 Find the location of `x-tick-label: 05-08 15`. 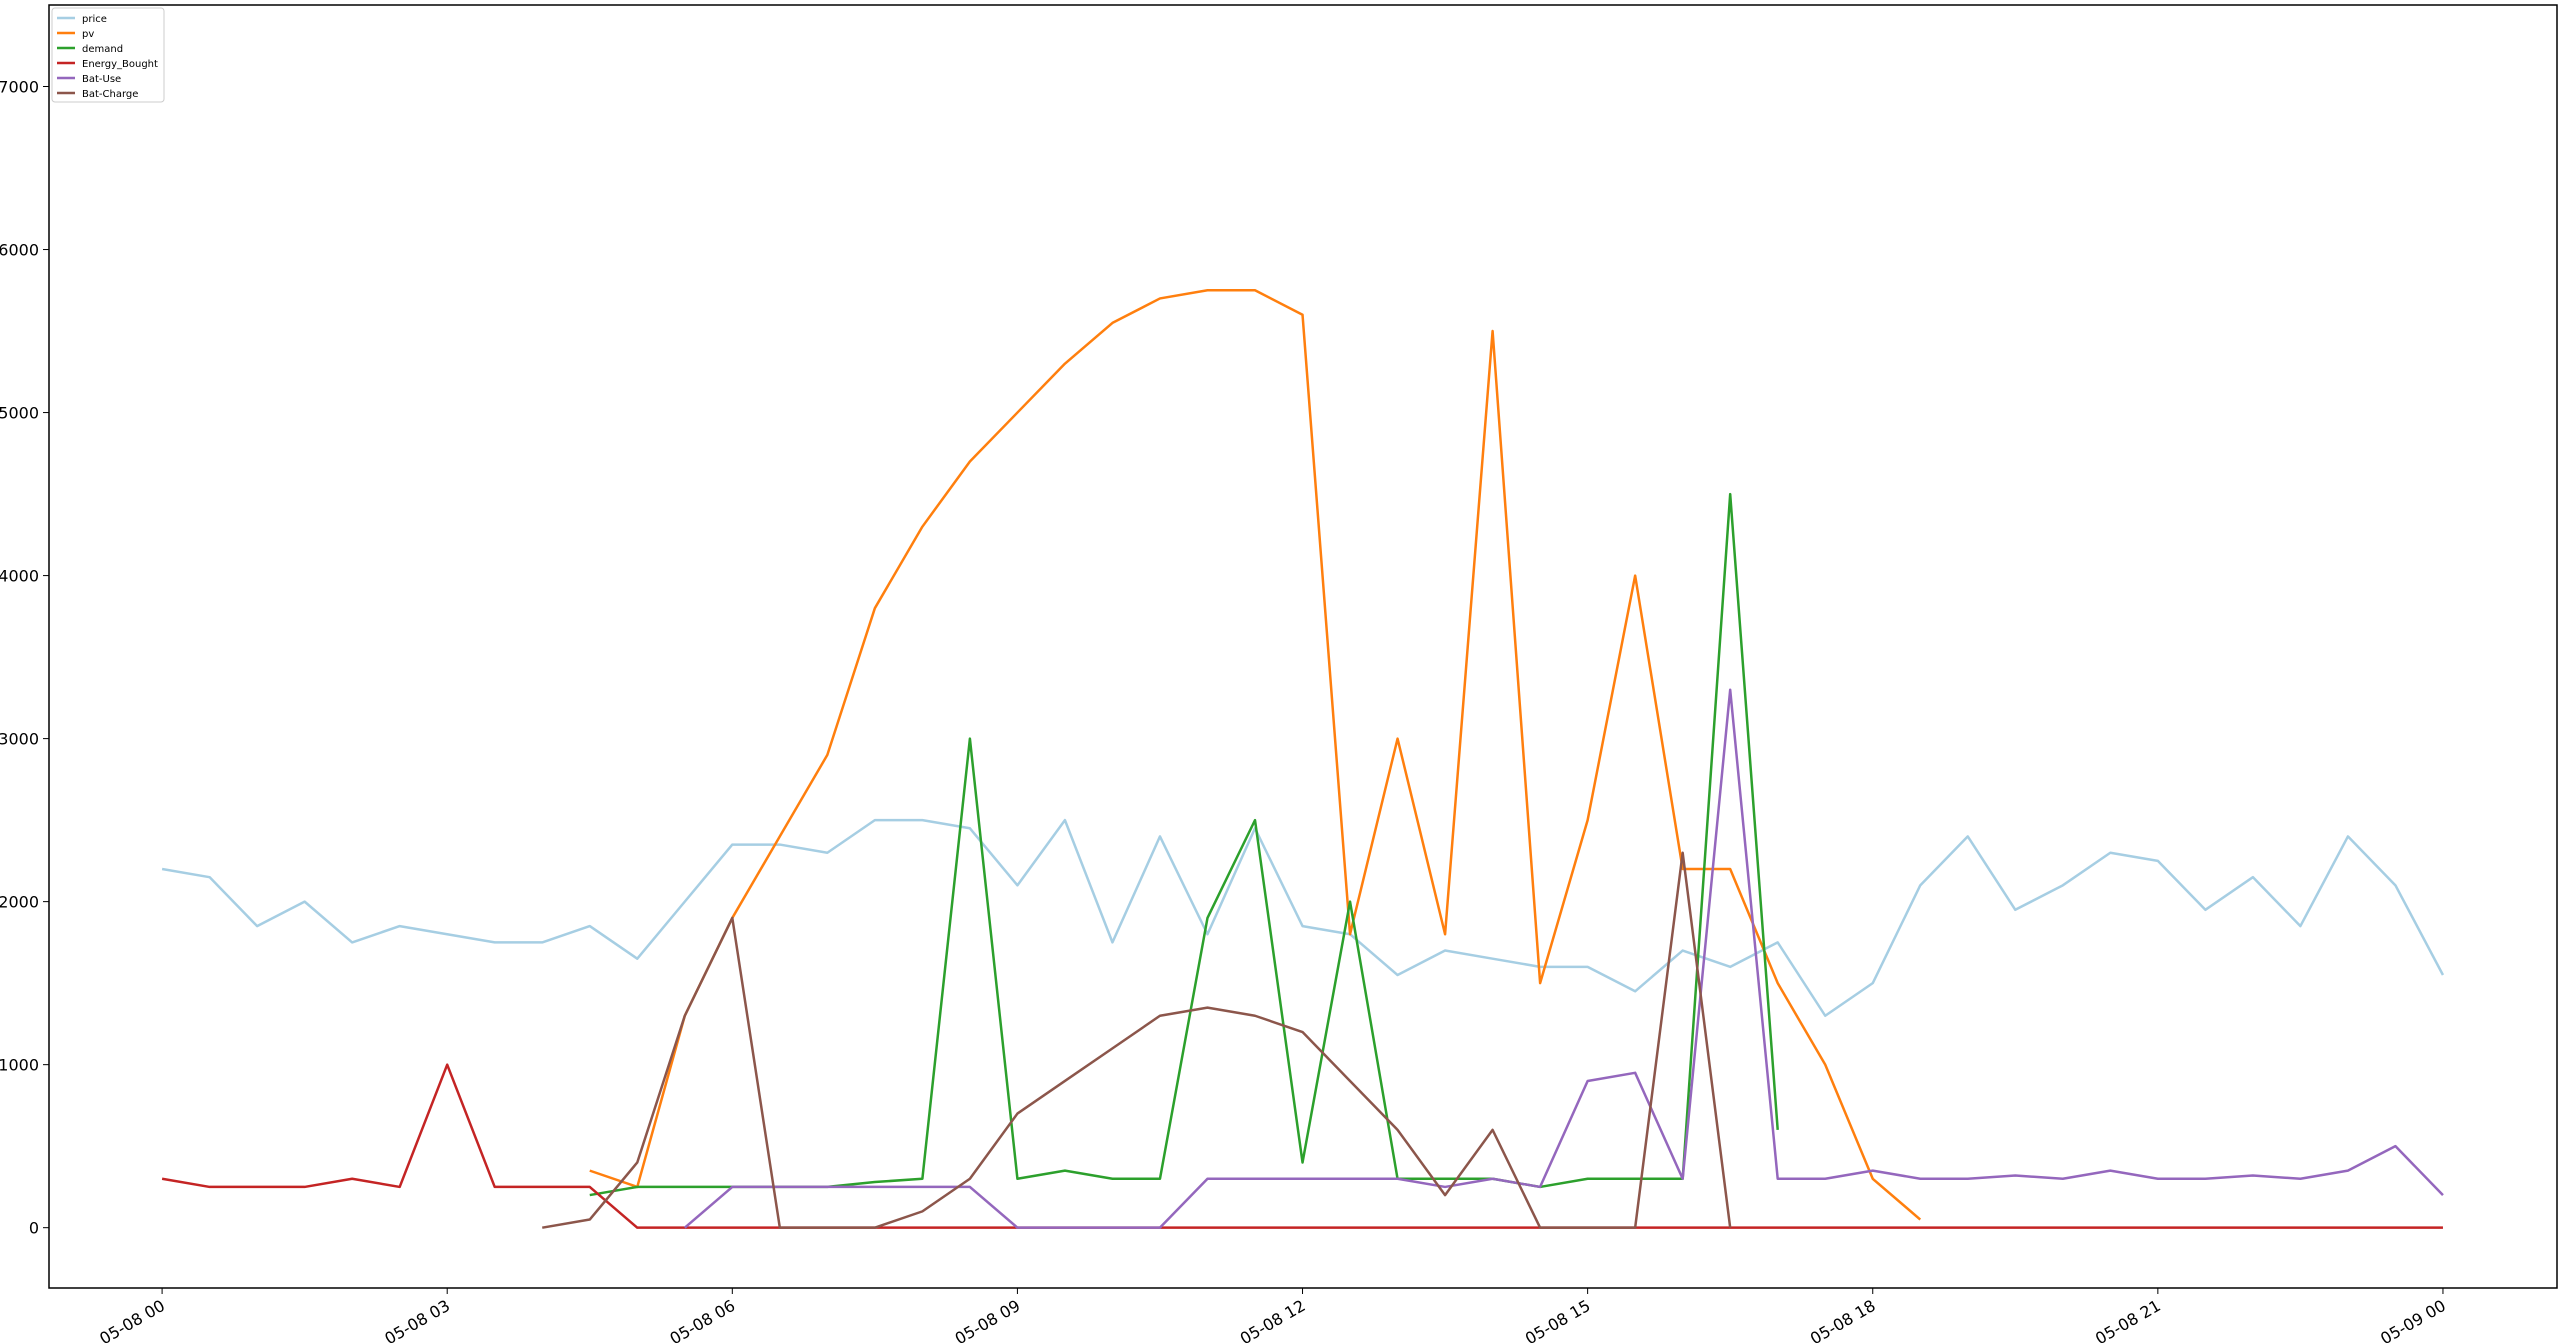

x-tick-label: 05-08 15 is located at coordinates (1558, 1319).